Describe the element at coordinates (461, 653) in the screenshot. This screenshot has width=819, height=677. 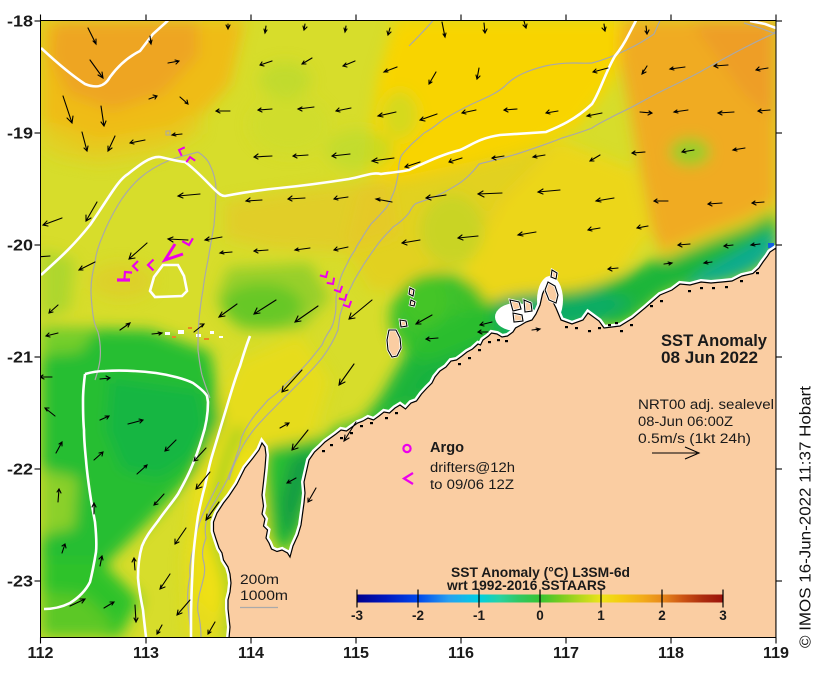
I see `svg-text: 116` at that location.